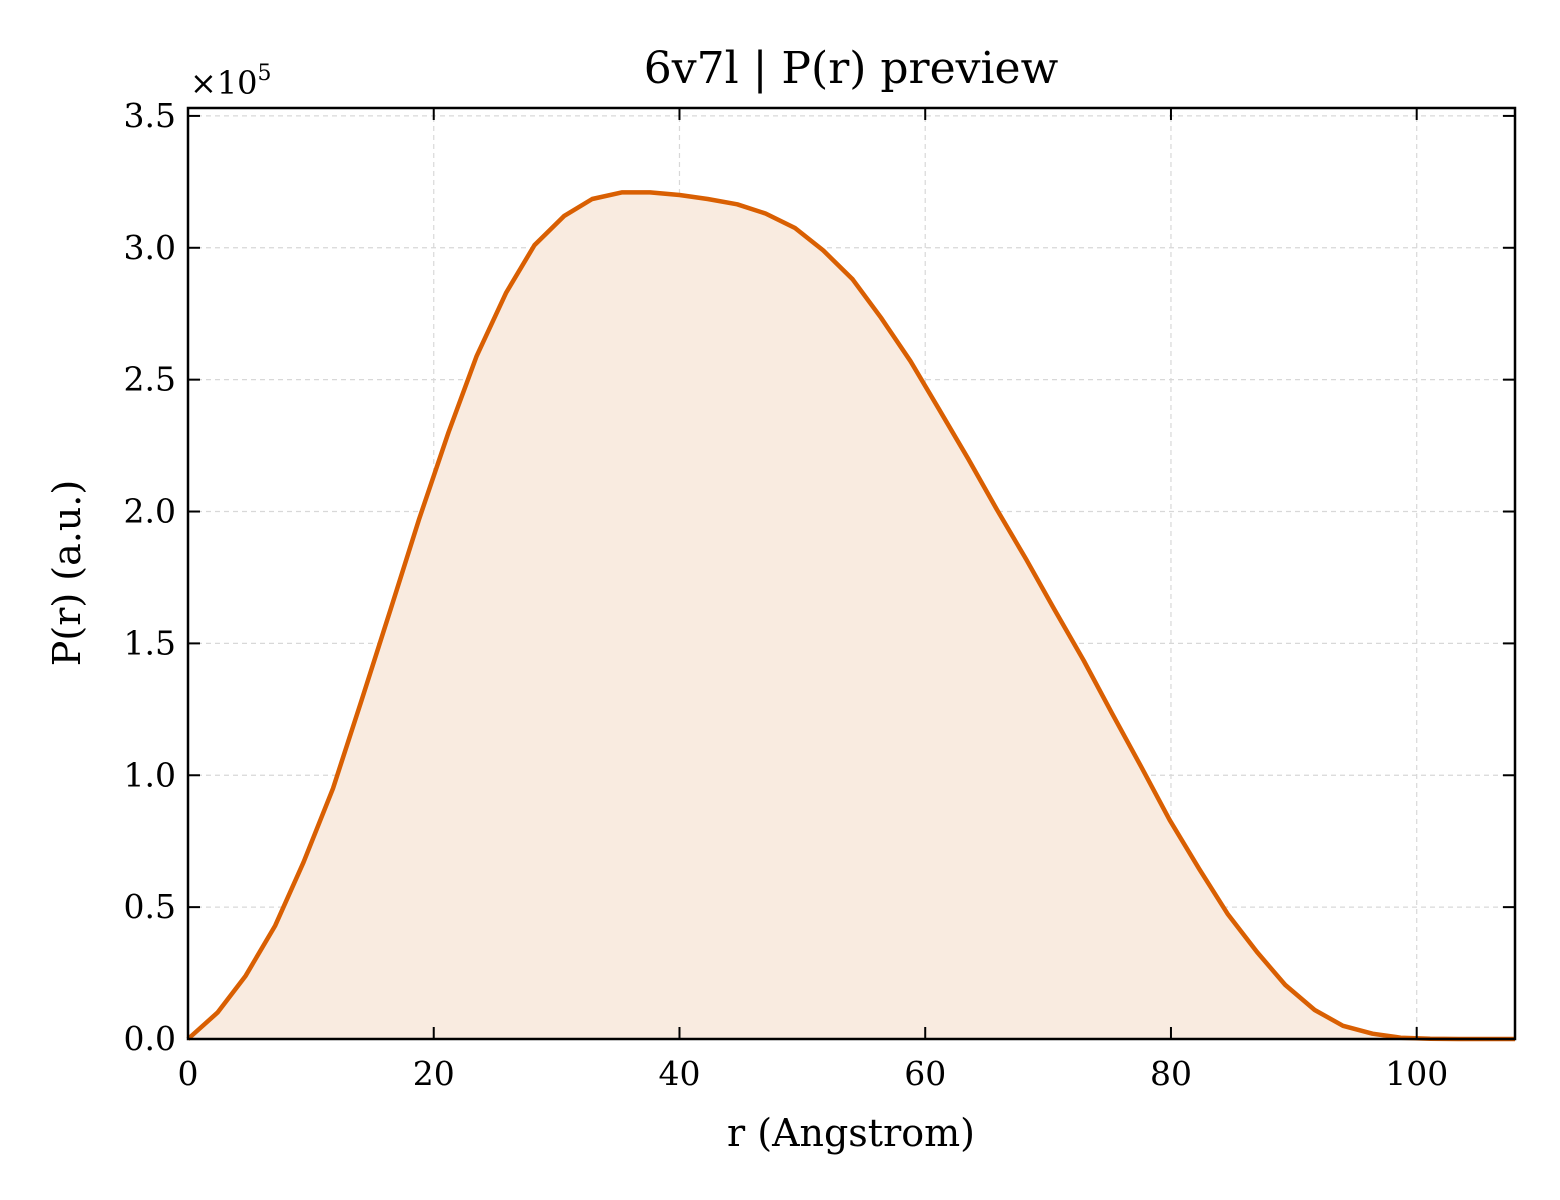  I want to click on y-tick-label: 0.0, so click(150, 1038).